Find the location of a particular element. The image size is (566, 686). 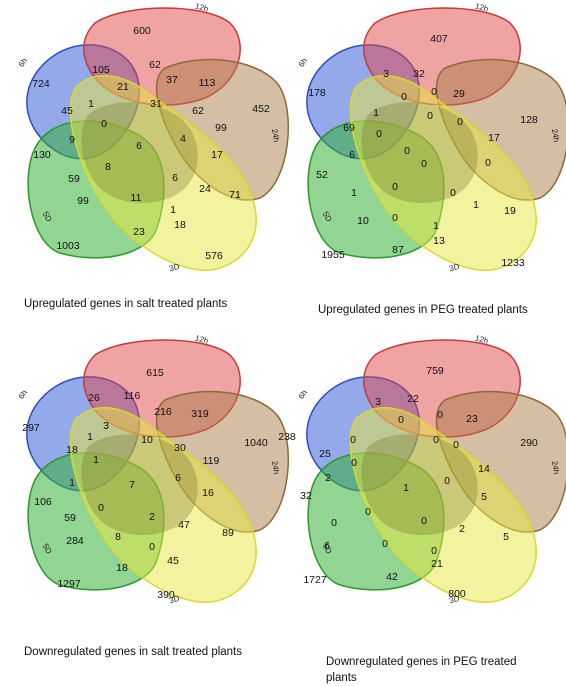

region-a14: 0 is located at coordinates (407, 151).